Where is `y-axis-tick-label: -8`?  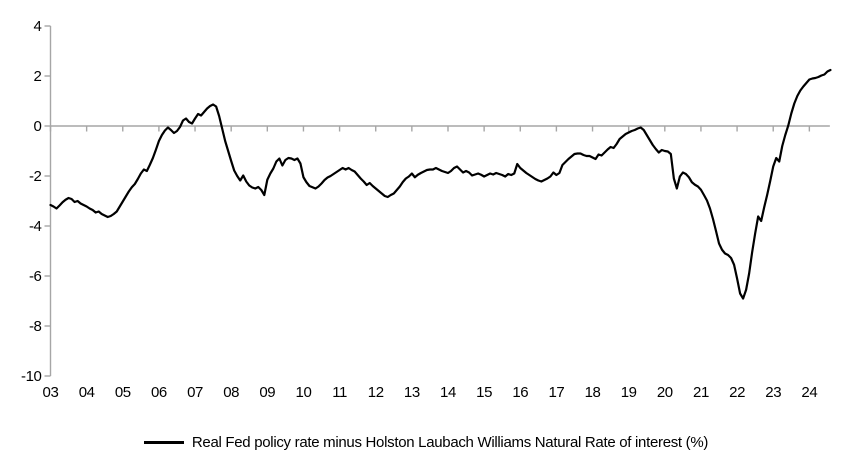
y-axis-tick-label: -8 is located at coordinates (35, 326).